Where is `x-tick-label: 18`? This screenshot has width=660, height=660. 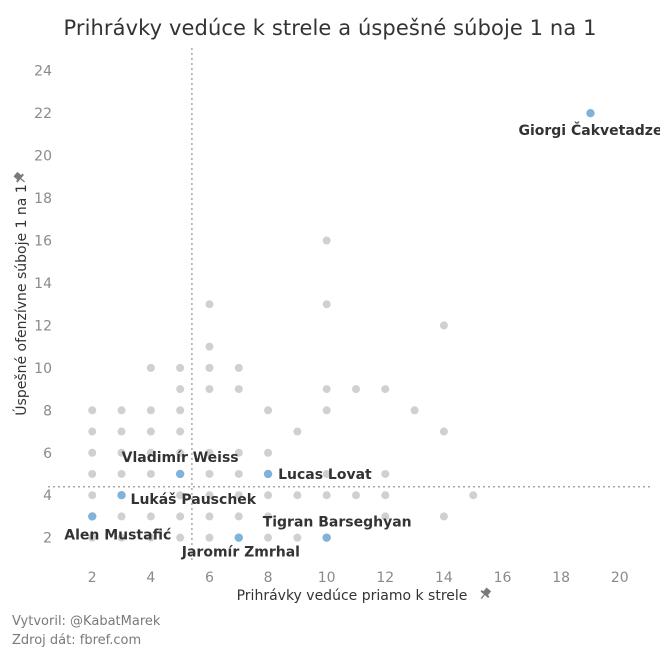 x-tick-label: 18 is located at coordinates (561, 578).